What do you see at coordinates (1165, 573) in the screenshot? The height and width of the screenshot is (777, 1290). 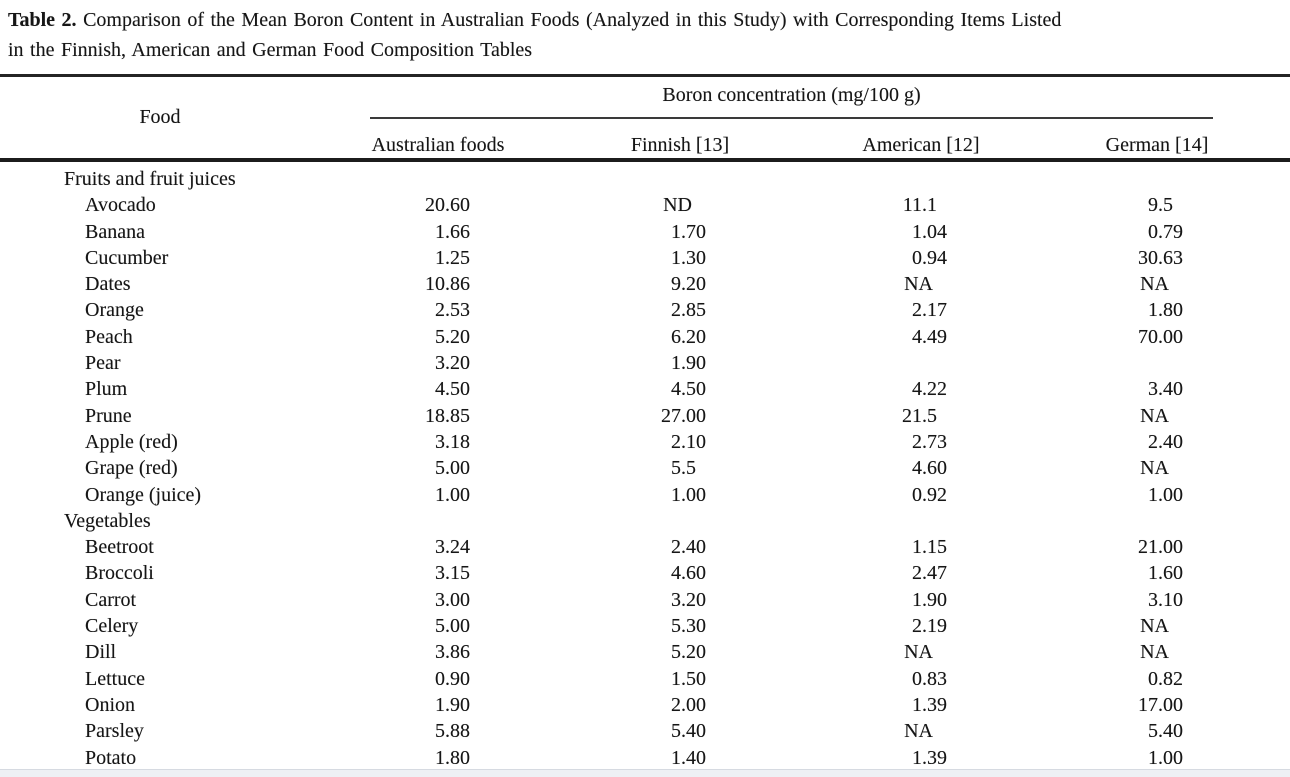 I see `value-cell: 1.60` at bounding box center [1165, 573].